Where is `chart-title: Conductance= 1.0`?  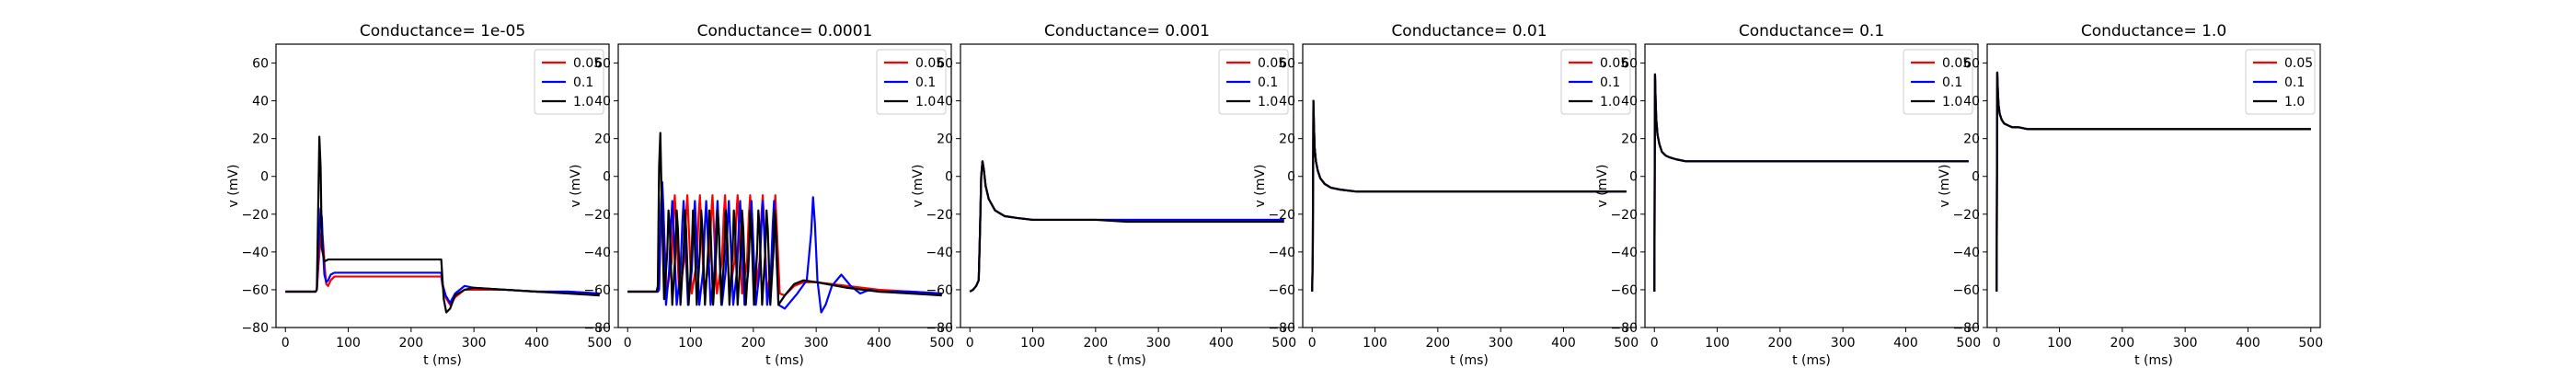
chart-title: Conductance= 1.0 is located at coordinates (2153, 31).